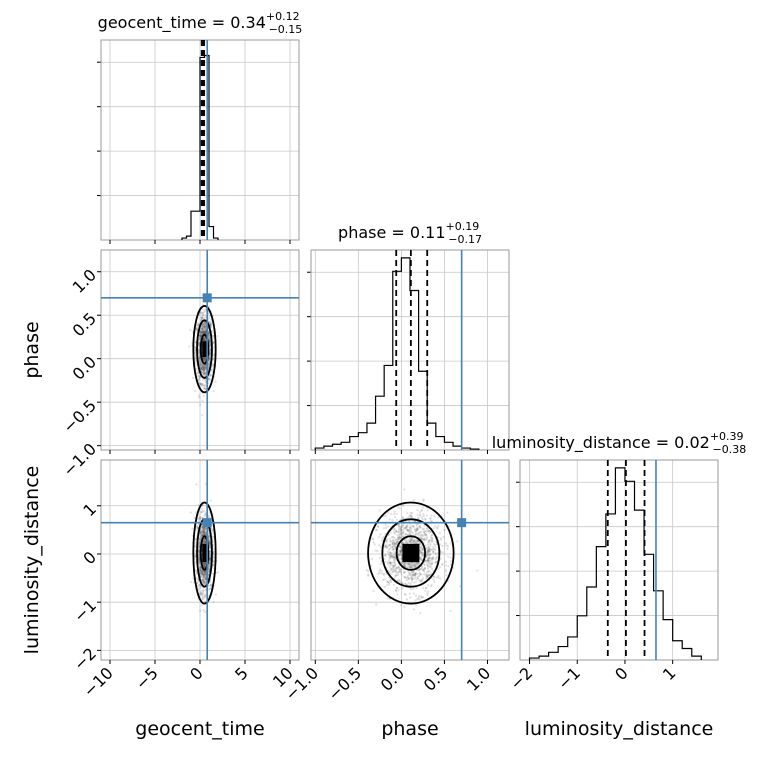  I want to click on y-tick-label-phase: 0.0, so click(84, 367).